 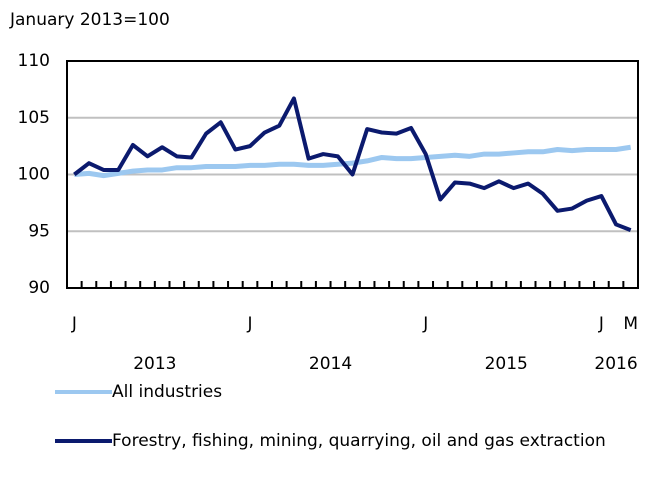 What do you see at coordinates (630, 324) in the screenshot?
I see `x-tick-label: M` at bounding box center [630, 324].